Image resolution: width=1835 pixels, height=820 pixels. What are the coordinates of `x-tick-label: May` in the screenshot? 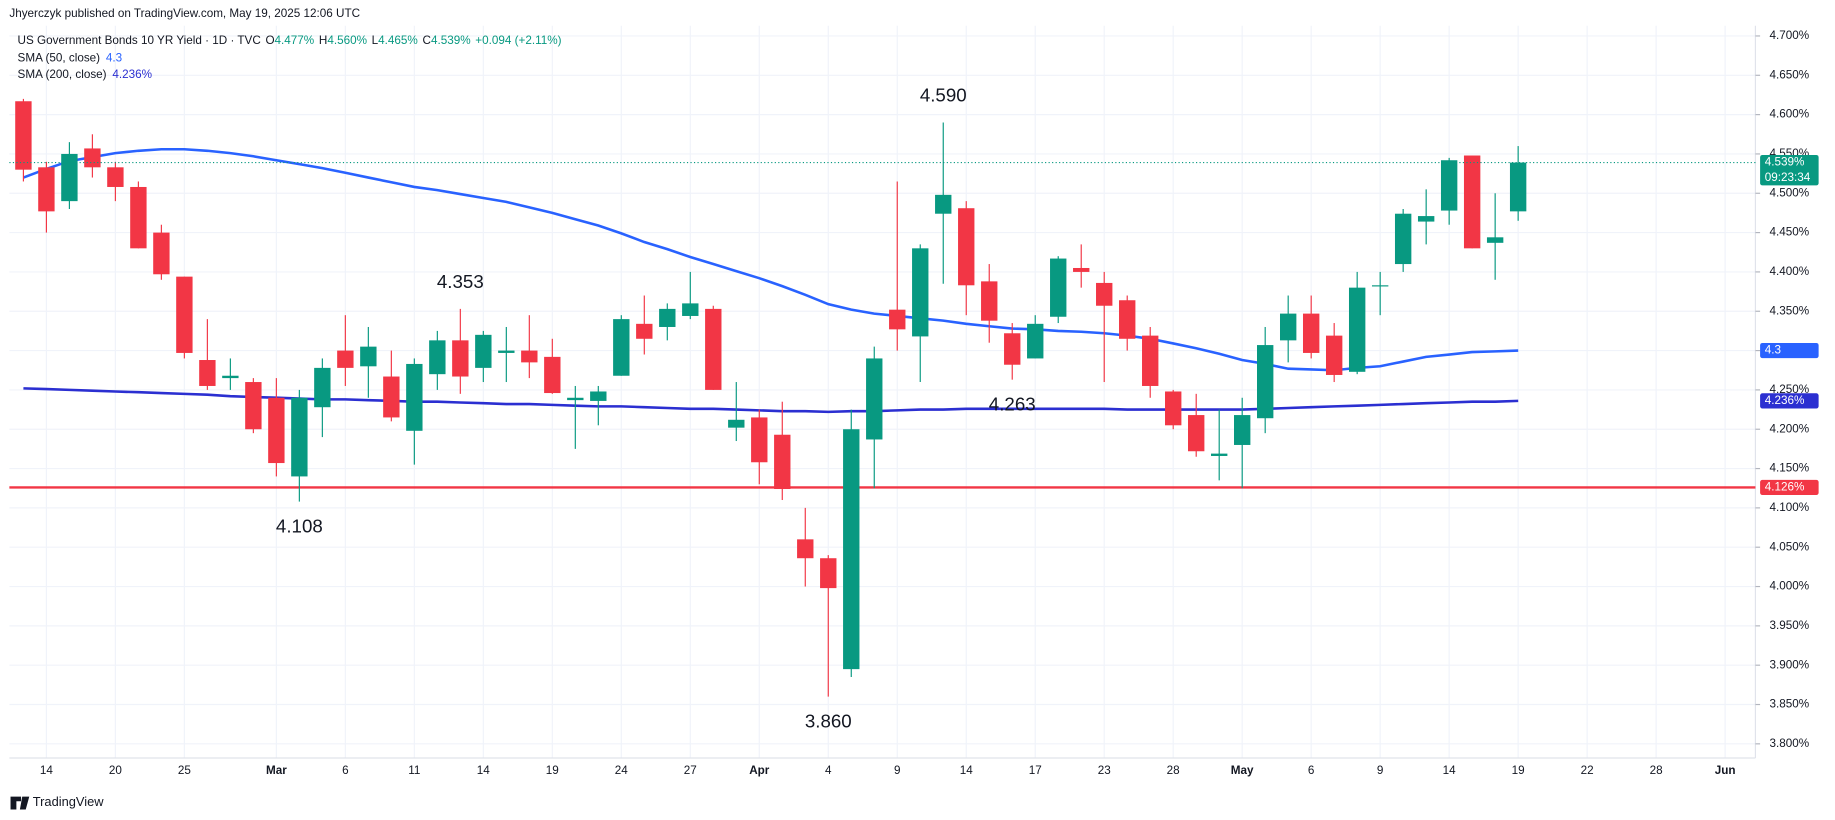 It's located at (1242, 770).